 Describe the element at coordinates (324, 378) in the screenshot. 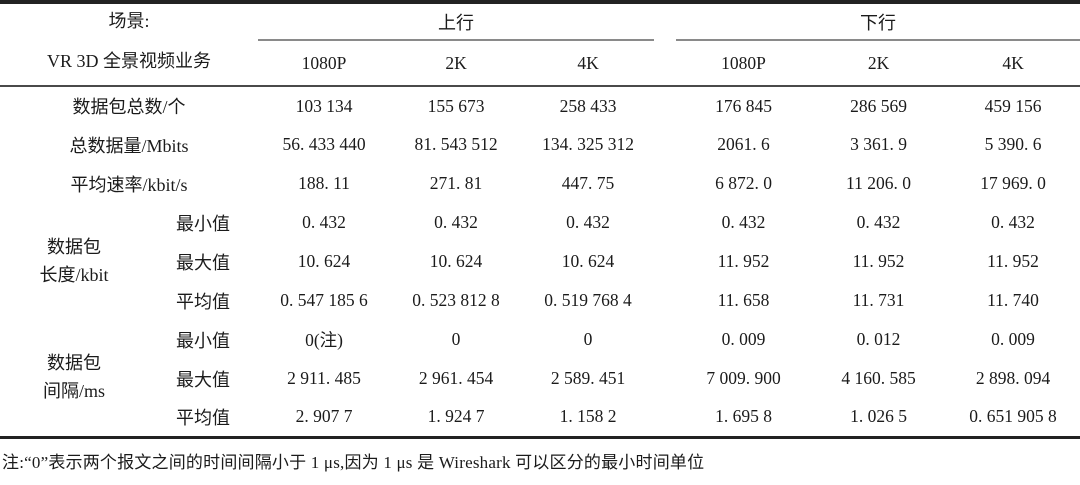

I see `data-cell: 2 911. 485` at that location.